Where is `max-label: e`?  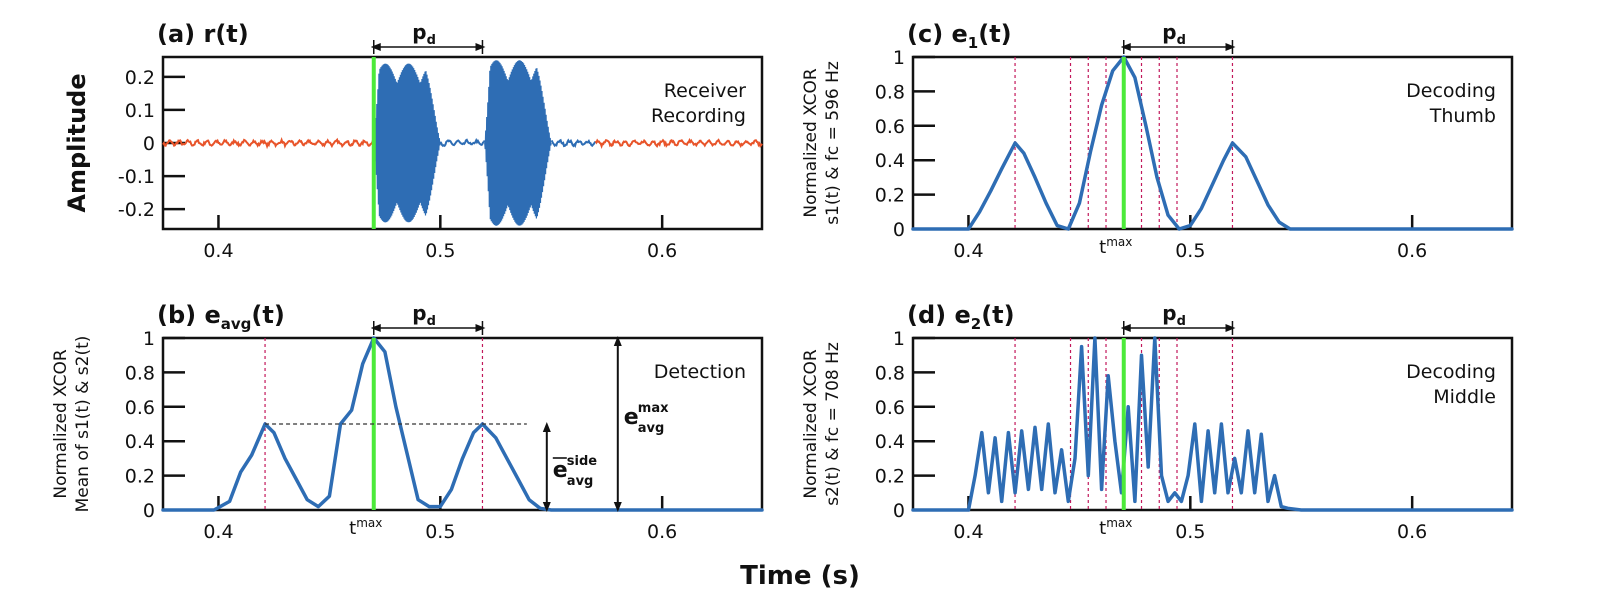 max-label: e is located at coordinates (631, 417).